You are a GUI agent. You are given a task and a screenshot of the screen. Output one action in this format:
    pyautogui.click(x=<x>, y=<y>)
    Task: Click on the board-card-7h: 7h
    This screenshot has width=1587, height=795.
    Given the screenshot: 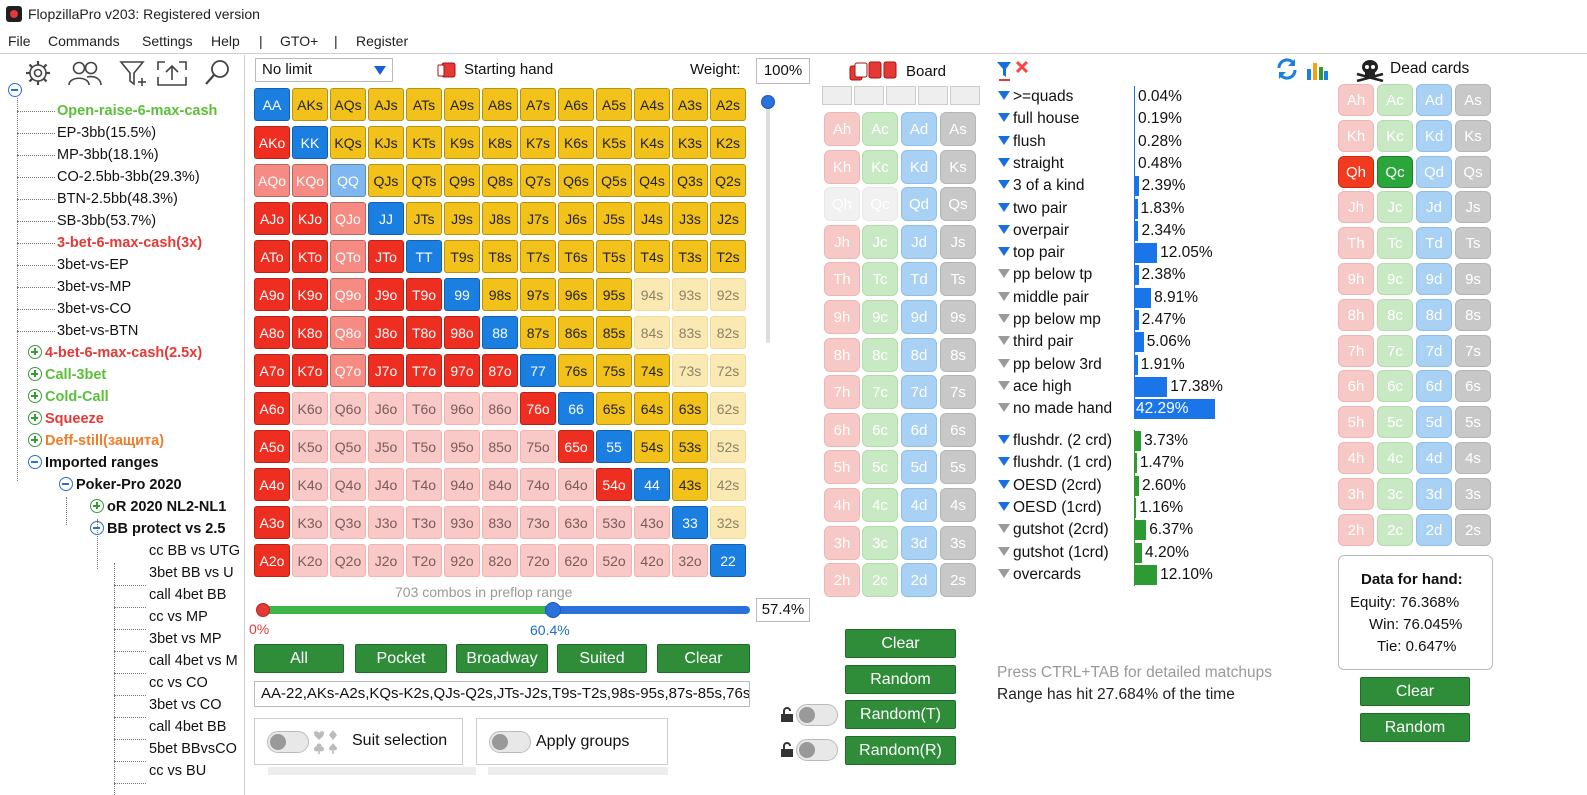 What is the action you would take?
    pyautogui.click(x=842, y=392)
    